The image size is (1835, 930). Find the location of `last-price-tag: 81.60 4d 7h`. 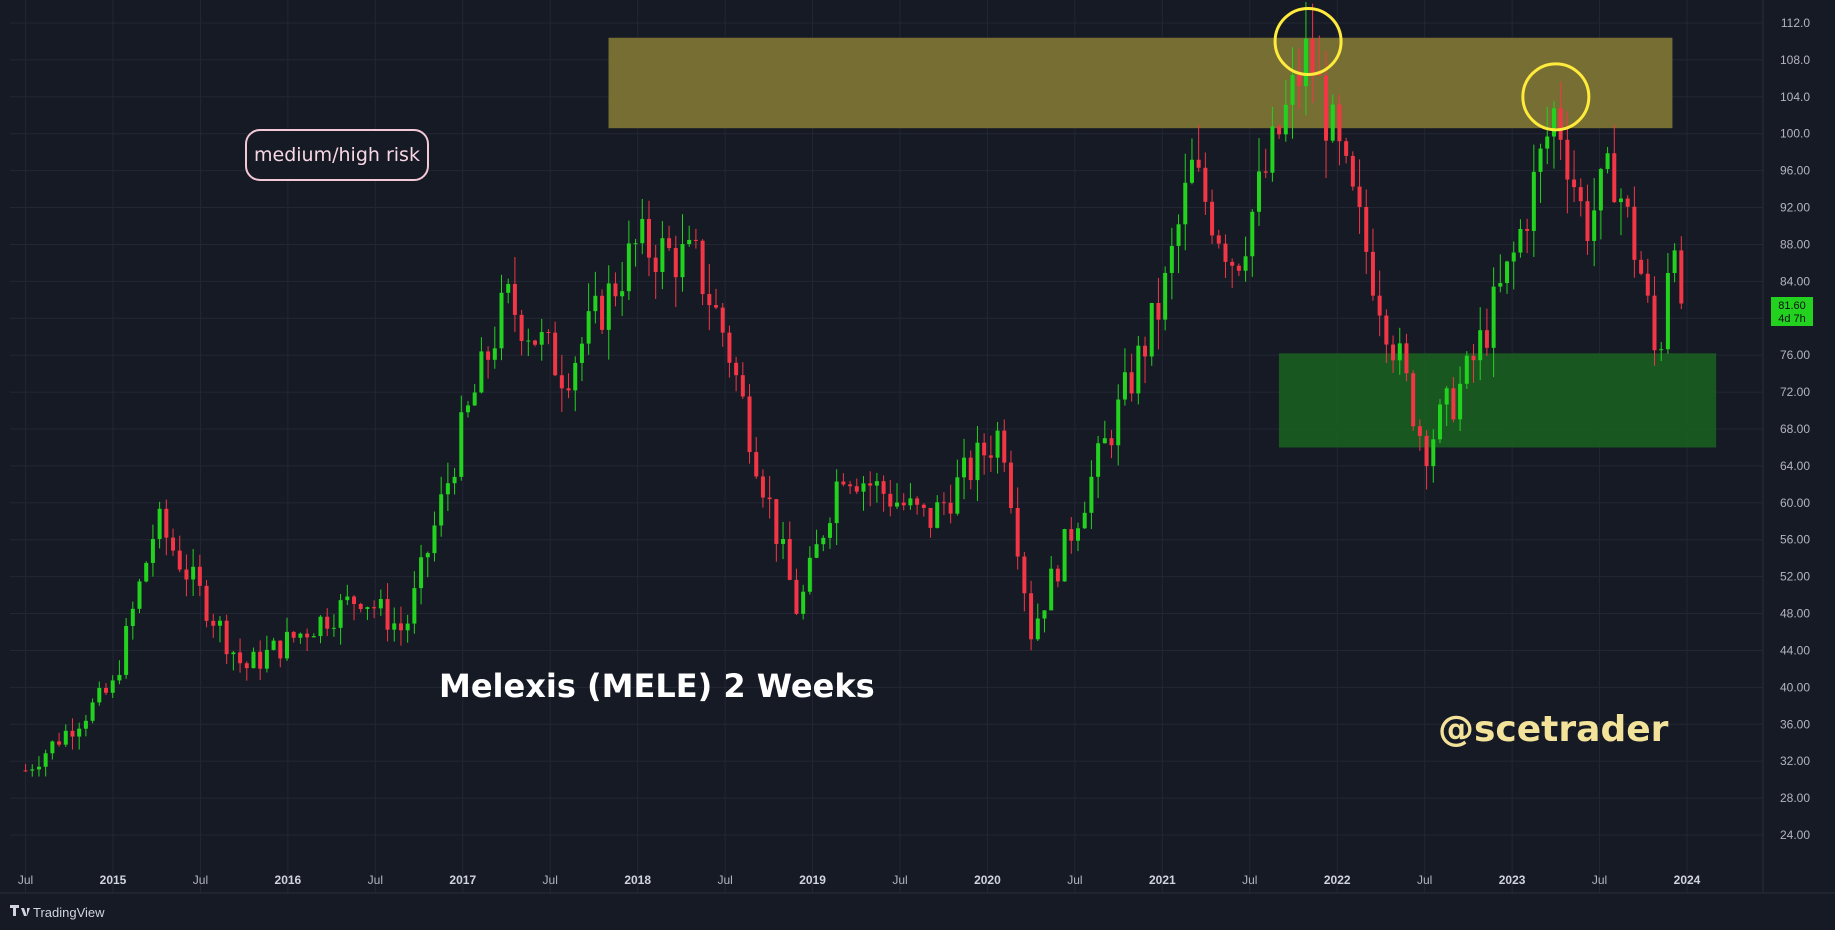

last-price-tag: 81.60 4d 7h is located at coordinates (1792, 311).